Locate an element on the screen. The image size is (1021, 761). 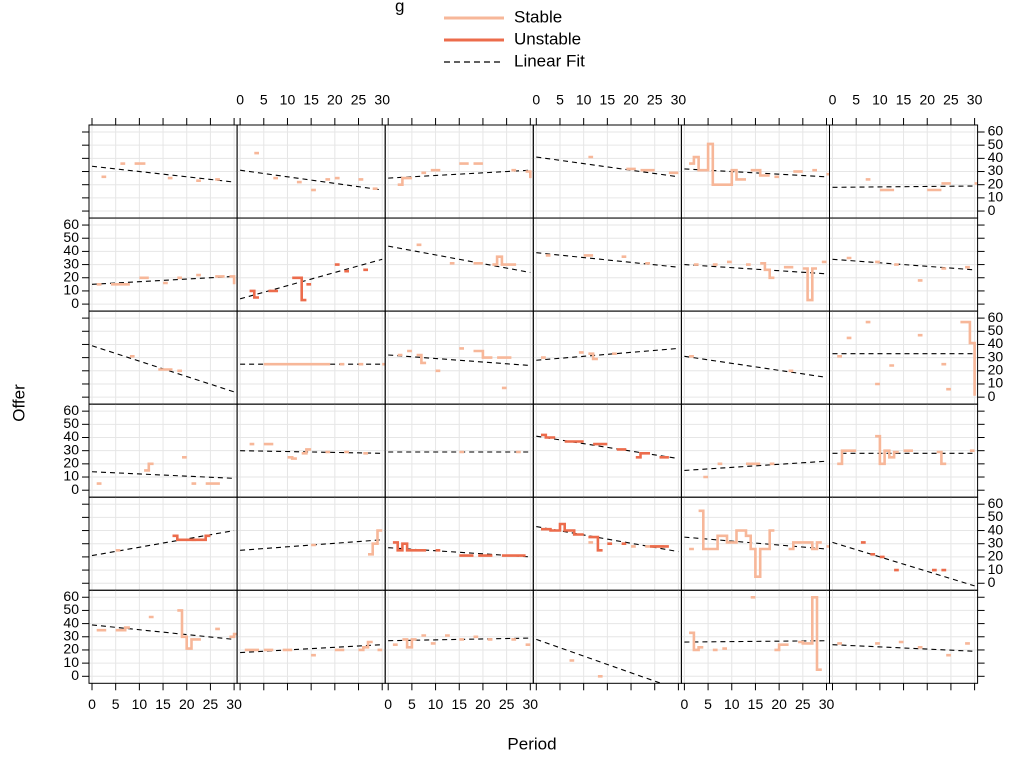
legend-label-linear-fit: Linear Fit is located at coordinates (549, 60).